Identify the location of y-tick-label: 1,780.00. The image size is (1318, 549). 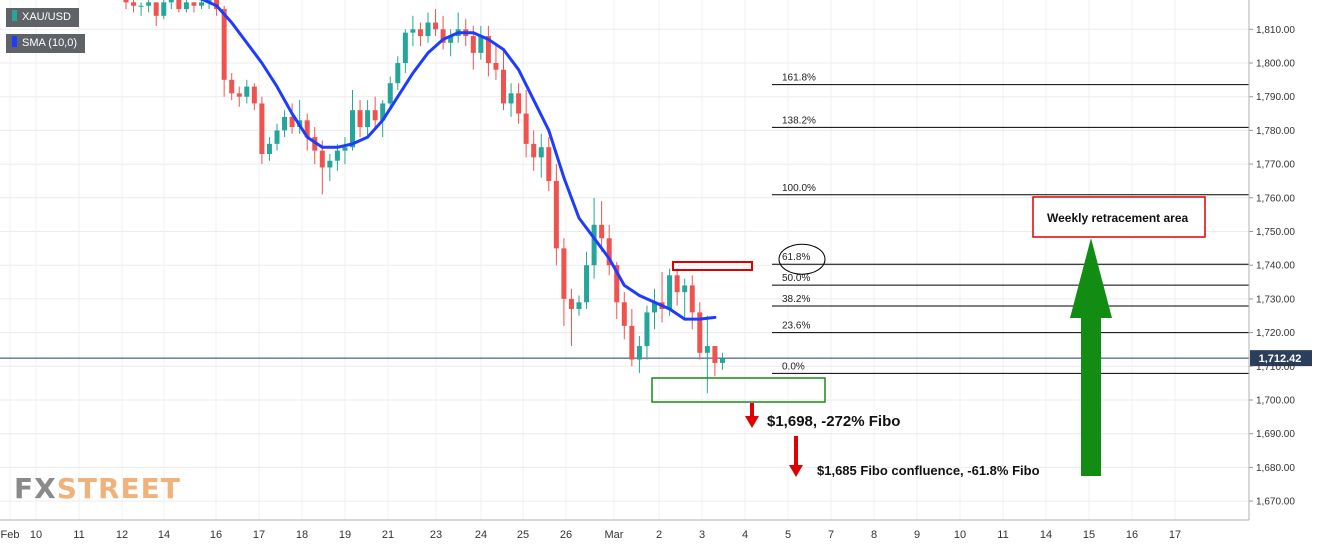
(1275, 131).